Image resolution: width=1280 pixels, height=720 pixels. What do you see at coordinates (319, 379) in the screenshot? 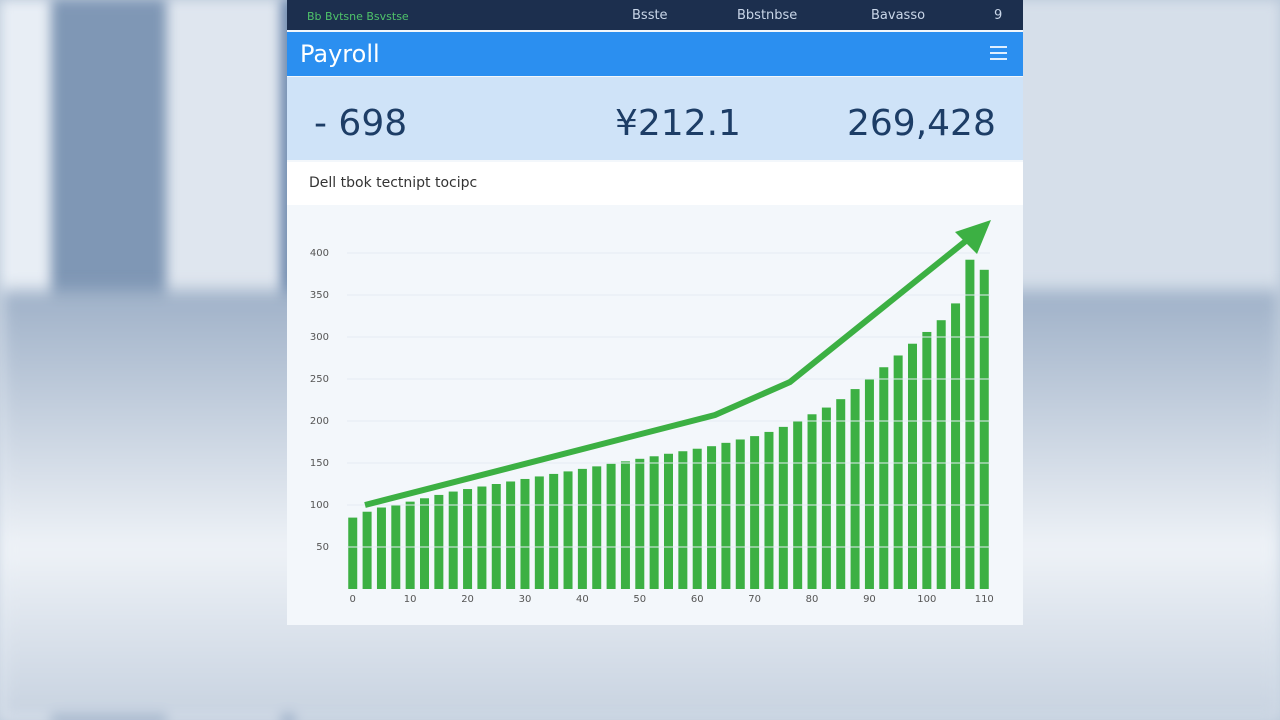
I see `y-tick-label: 250` at bounding box center [319, 379].